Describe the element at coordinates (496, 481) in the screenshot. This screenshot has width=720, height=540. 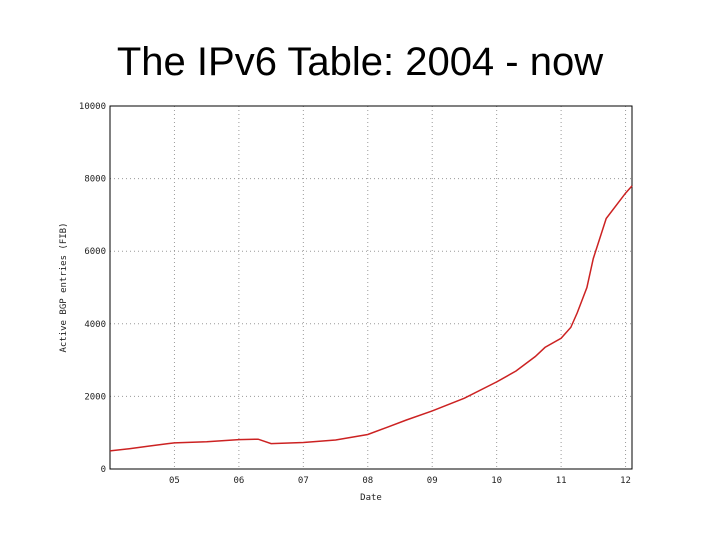
I see `x-tick-label: 10` at that location.